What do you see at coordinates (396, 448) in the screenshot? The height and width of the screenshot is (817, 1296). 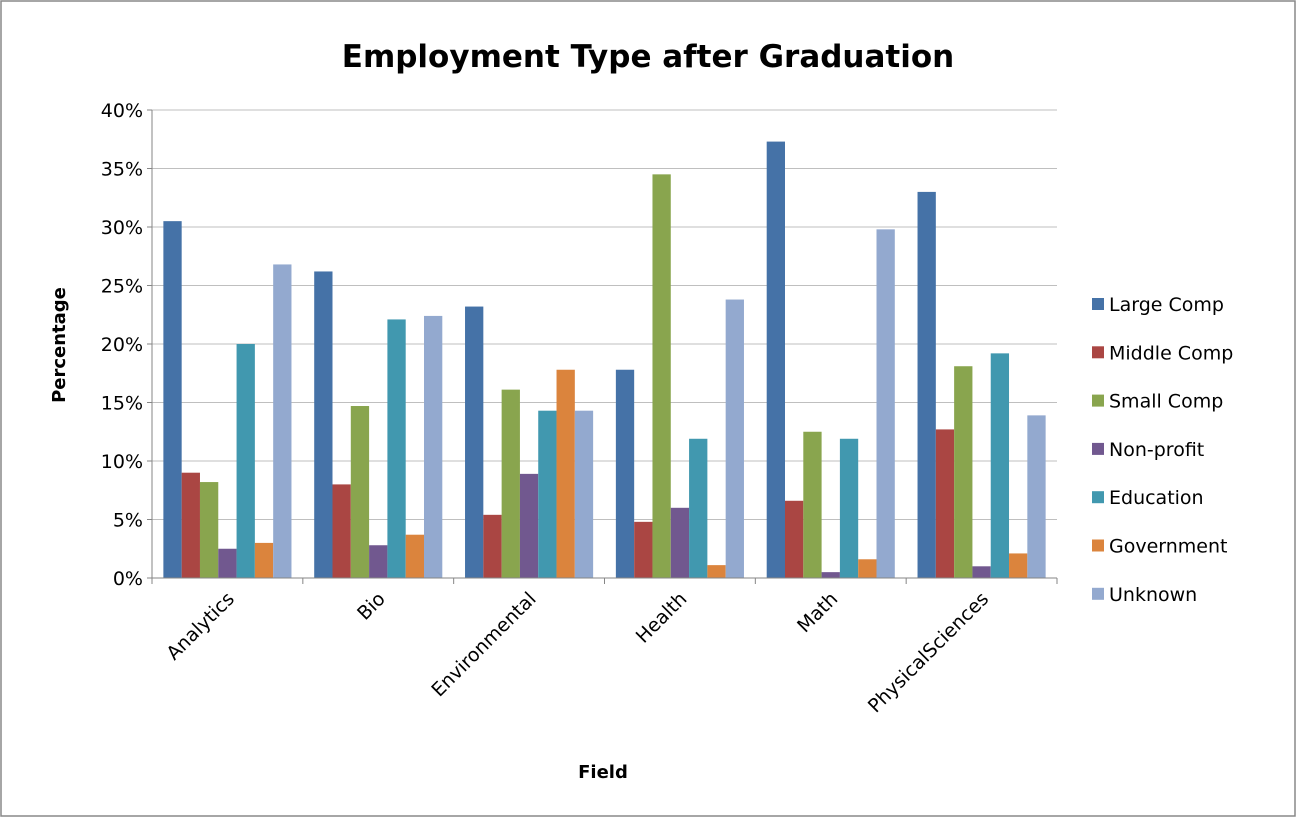 I see `bar-education-bio` at bounding box center [396, 448].